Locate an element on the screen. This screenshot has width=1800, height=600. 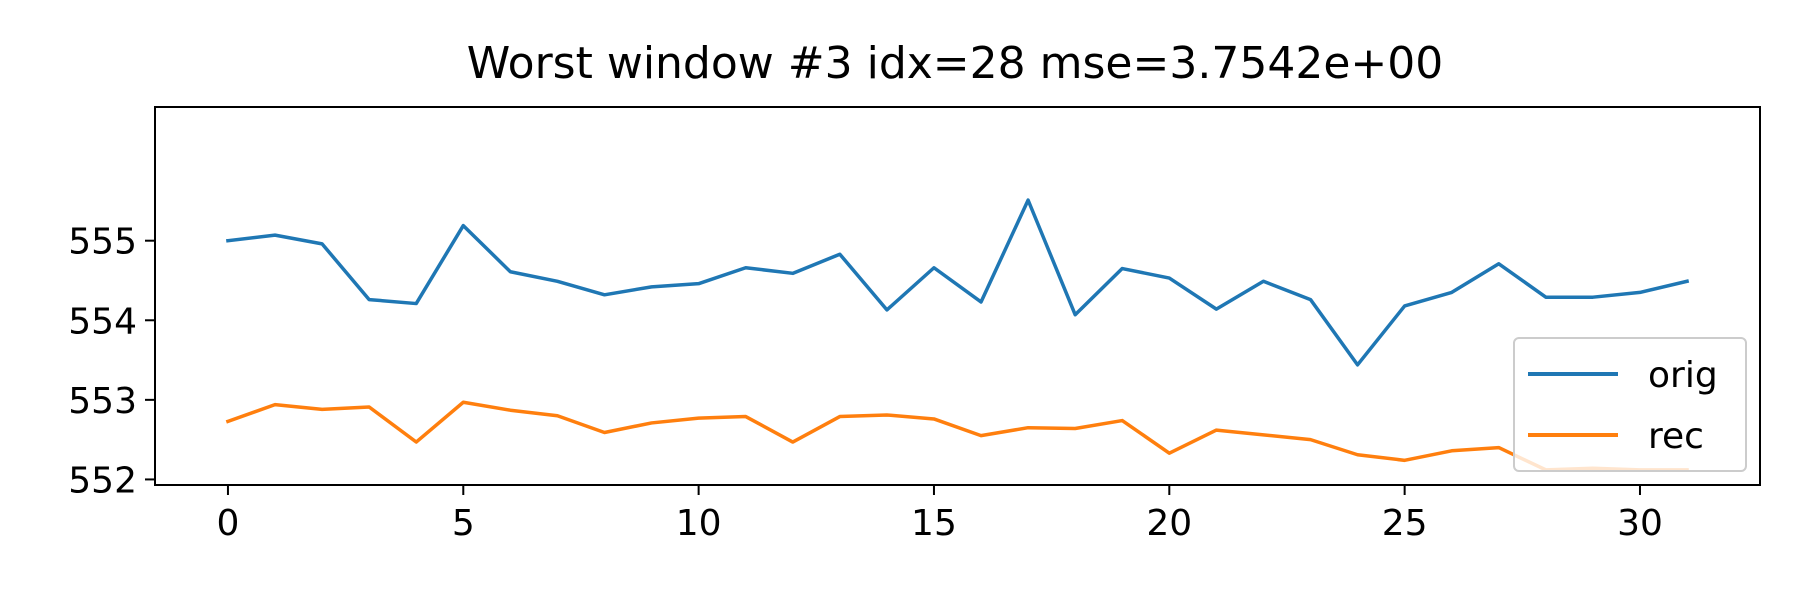
x-axis: 0 5 10 15 20 25 30 is located at coordinates (940, 514).